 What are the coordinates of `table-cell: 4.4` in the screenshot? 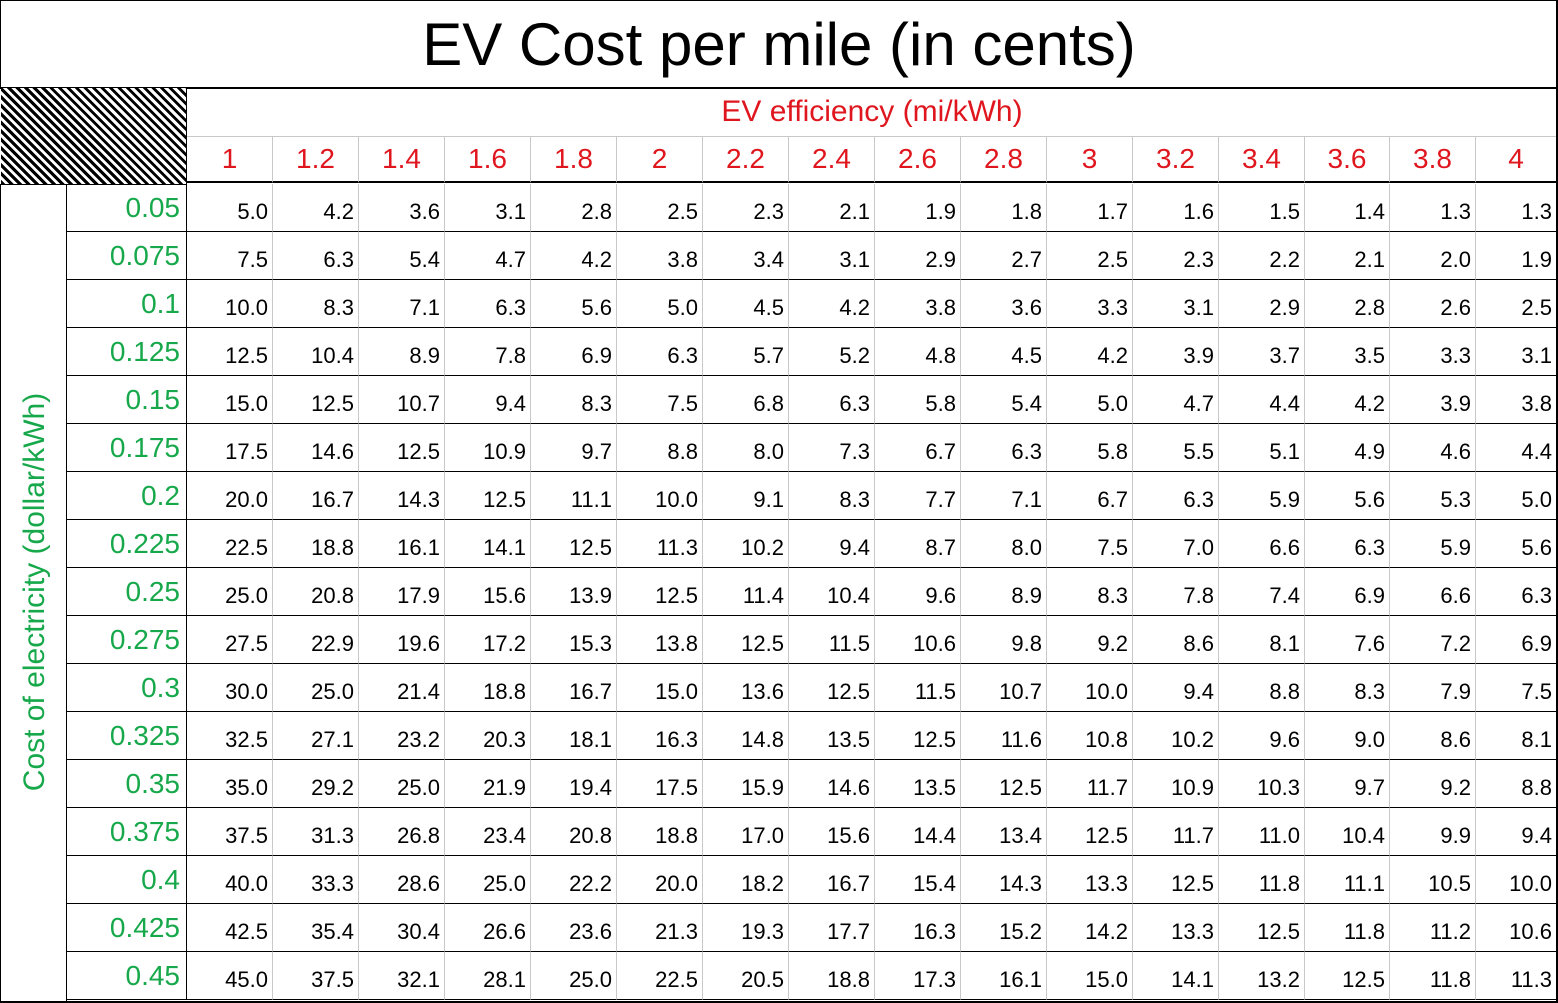 It's located at (1516, 448).